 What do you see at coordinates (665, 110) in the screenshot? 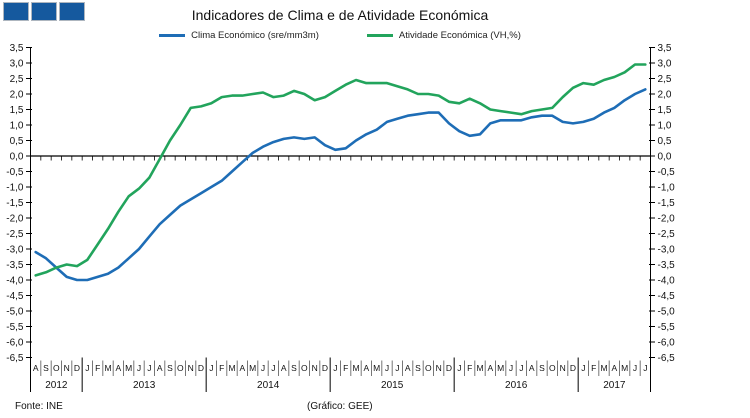
I see `y-axis-label-right: 1,5` at bounding box center [665, 110].